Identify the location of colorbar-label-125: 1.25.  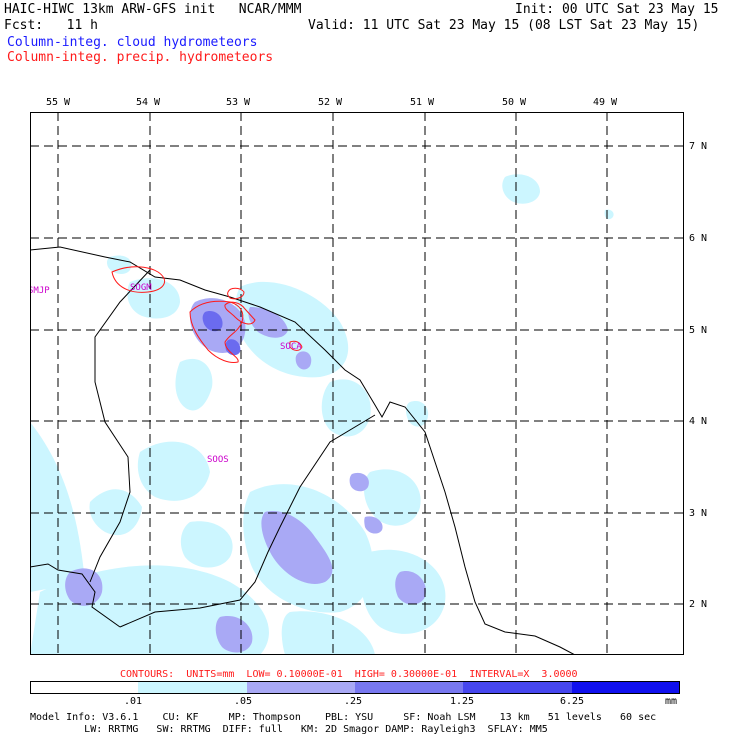
(462, 701).